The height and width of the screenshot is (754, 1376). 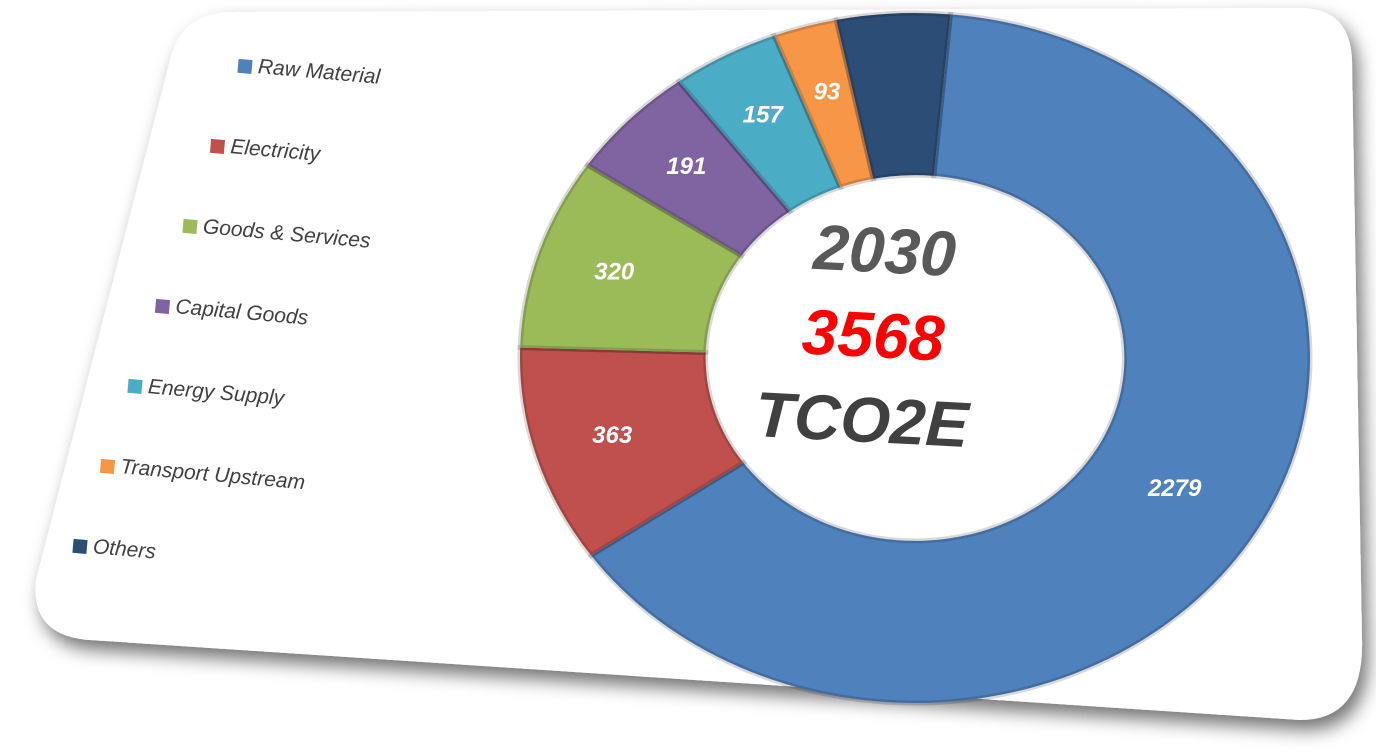 I want to click on legend-label: Others, so click(x=124, y=549).